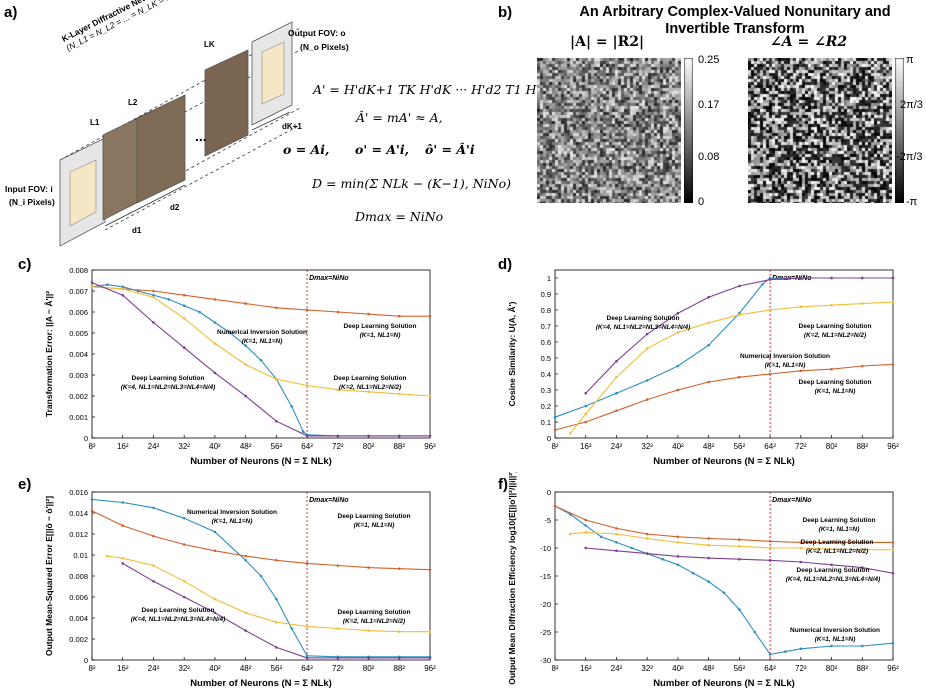  Describe the element at coordinates (546, 390) in the screenshot. I see `y-tick-label: 0.3` at that location.